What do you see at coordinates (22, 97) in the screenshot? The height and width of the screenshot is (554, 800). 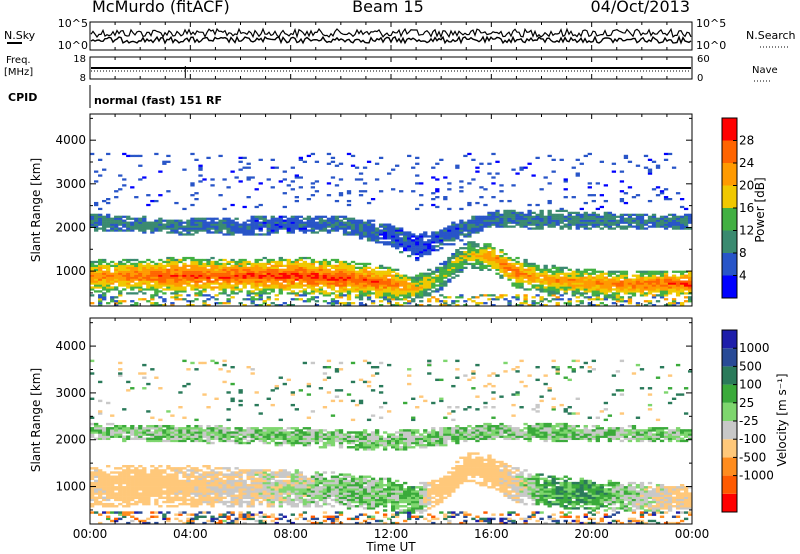 I see `cpid-label: CPID` at bounding box center [22, 97].